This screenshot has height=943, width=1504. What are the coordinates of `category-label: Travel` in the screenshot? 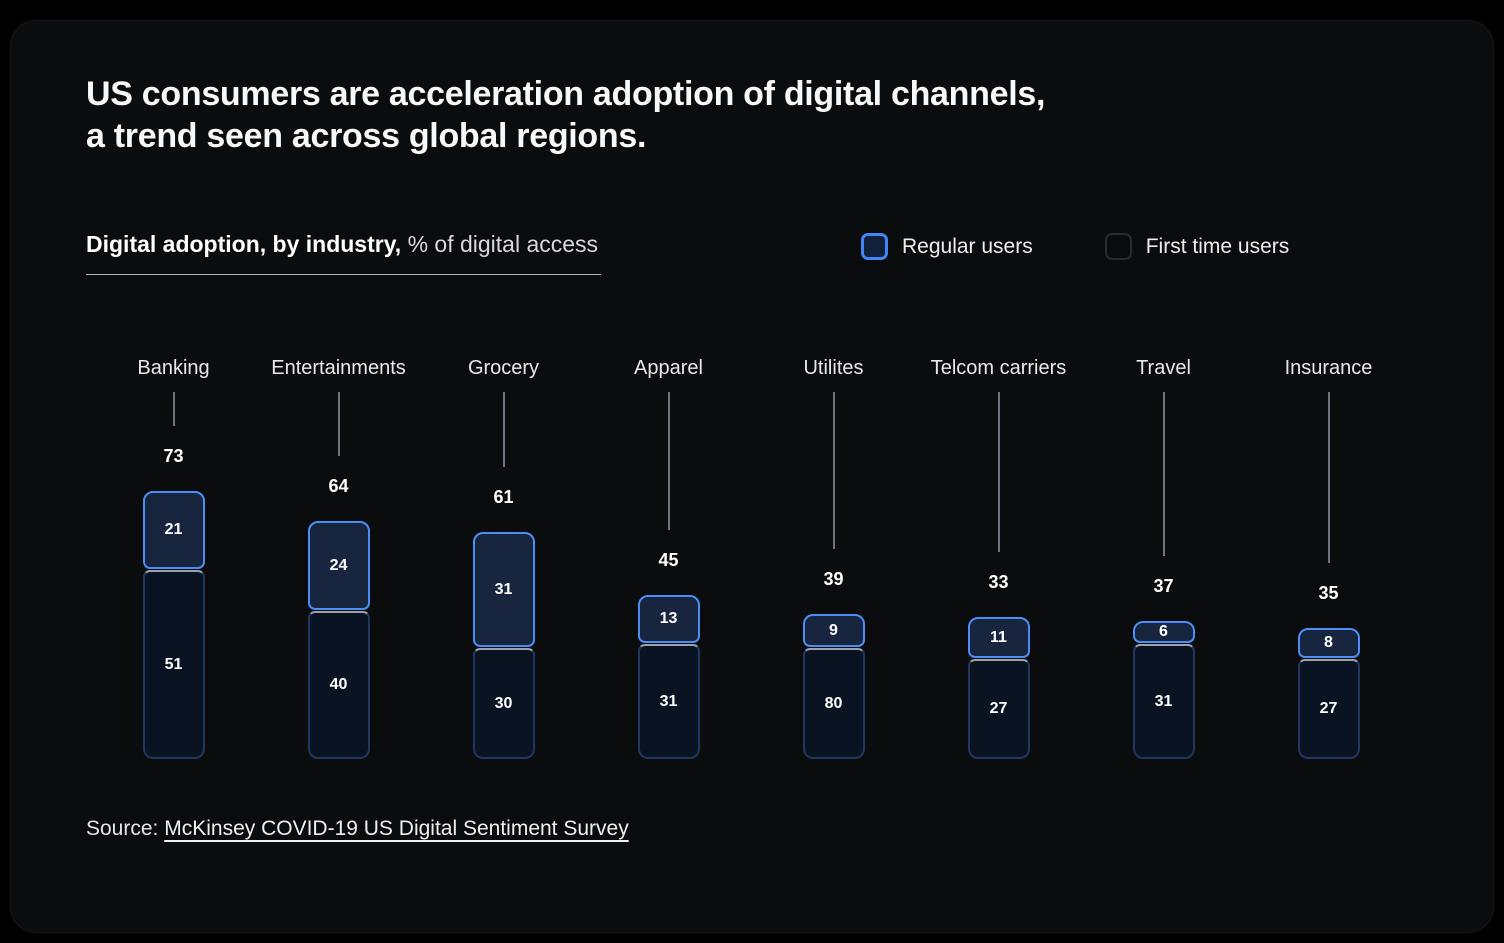 It's located at (1163, 368).